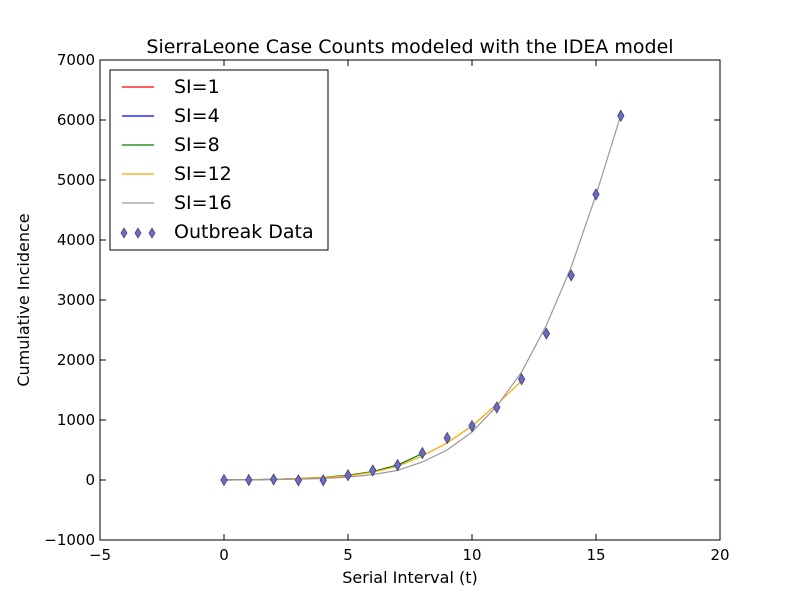 Image resolution: width=800 pixels, height=600 pixels. What do you see at coordinates (76, 360) in the screenshot?
I see `y-tick-label: 2000` at bounding box center [76, 360].